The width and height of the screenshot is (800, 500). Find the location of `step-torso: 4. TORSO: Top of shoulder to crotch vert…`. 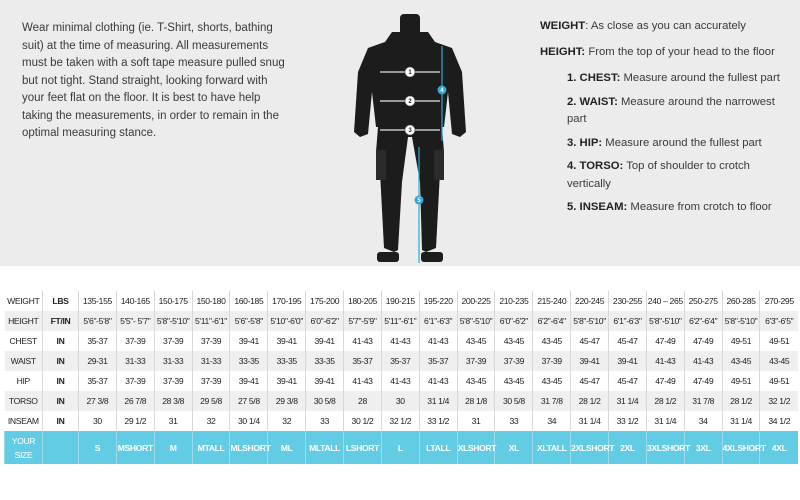

step-torso: 4. TORSO: Top of shoulder to crotch vert… is located at coordinates (658, 175).